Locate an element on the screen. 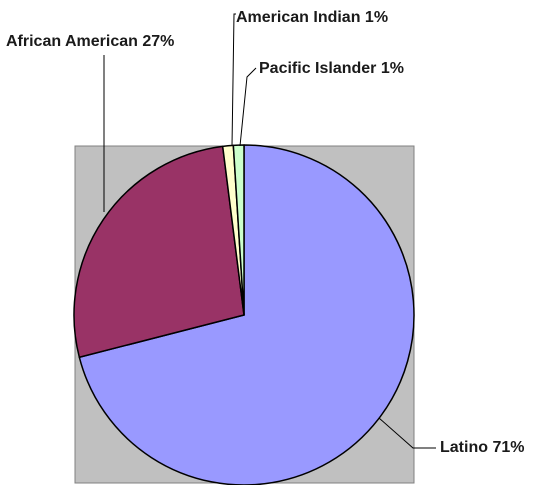 This screenshot has width=537, height=490. data-label-american-indian: American Indian 1% is located at coordinates (312, 17).